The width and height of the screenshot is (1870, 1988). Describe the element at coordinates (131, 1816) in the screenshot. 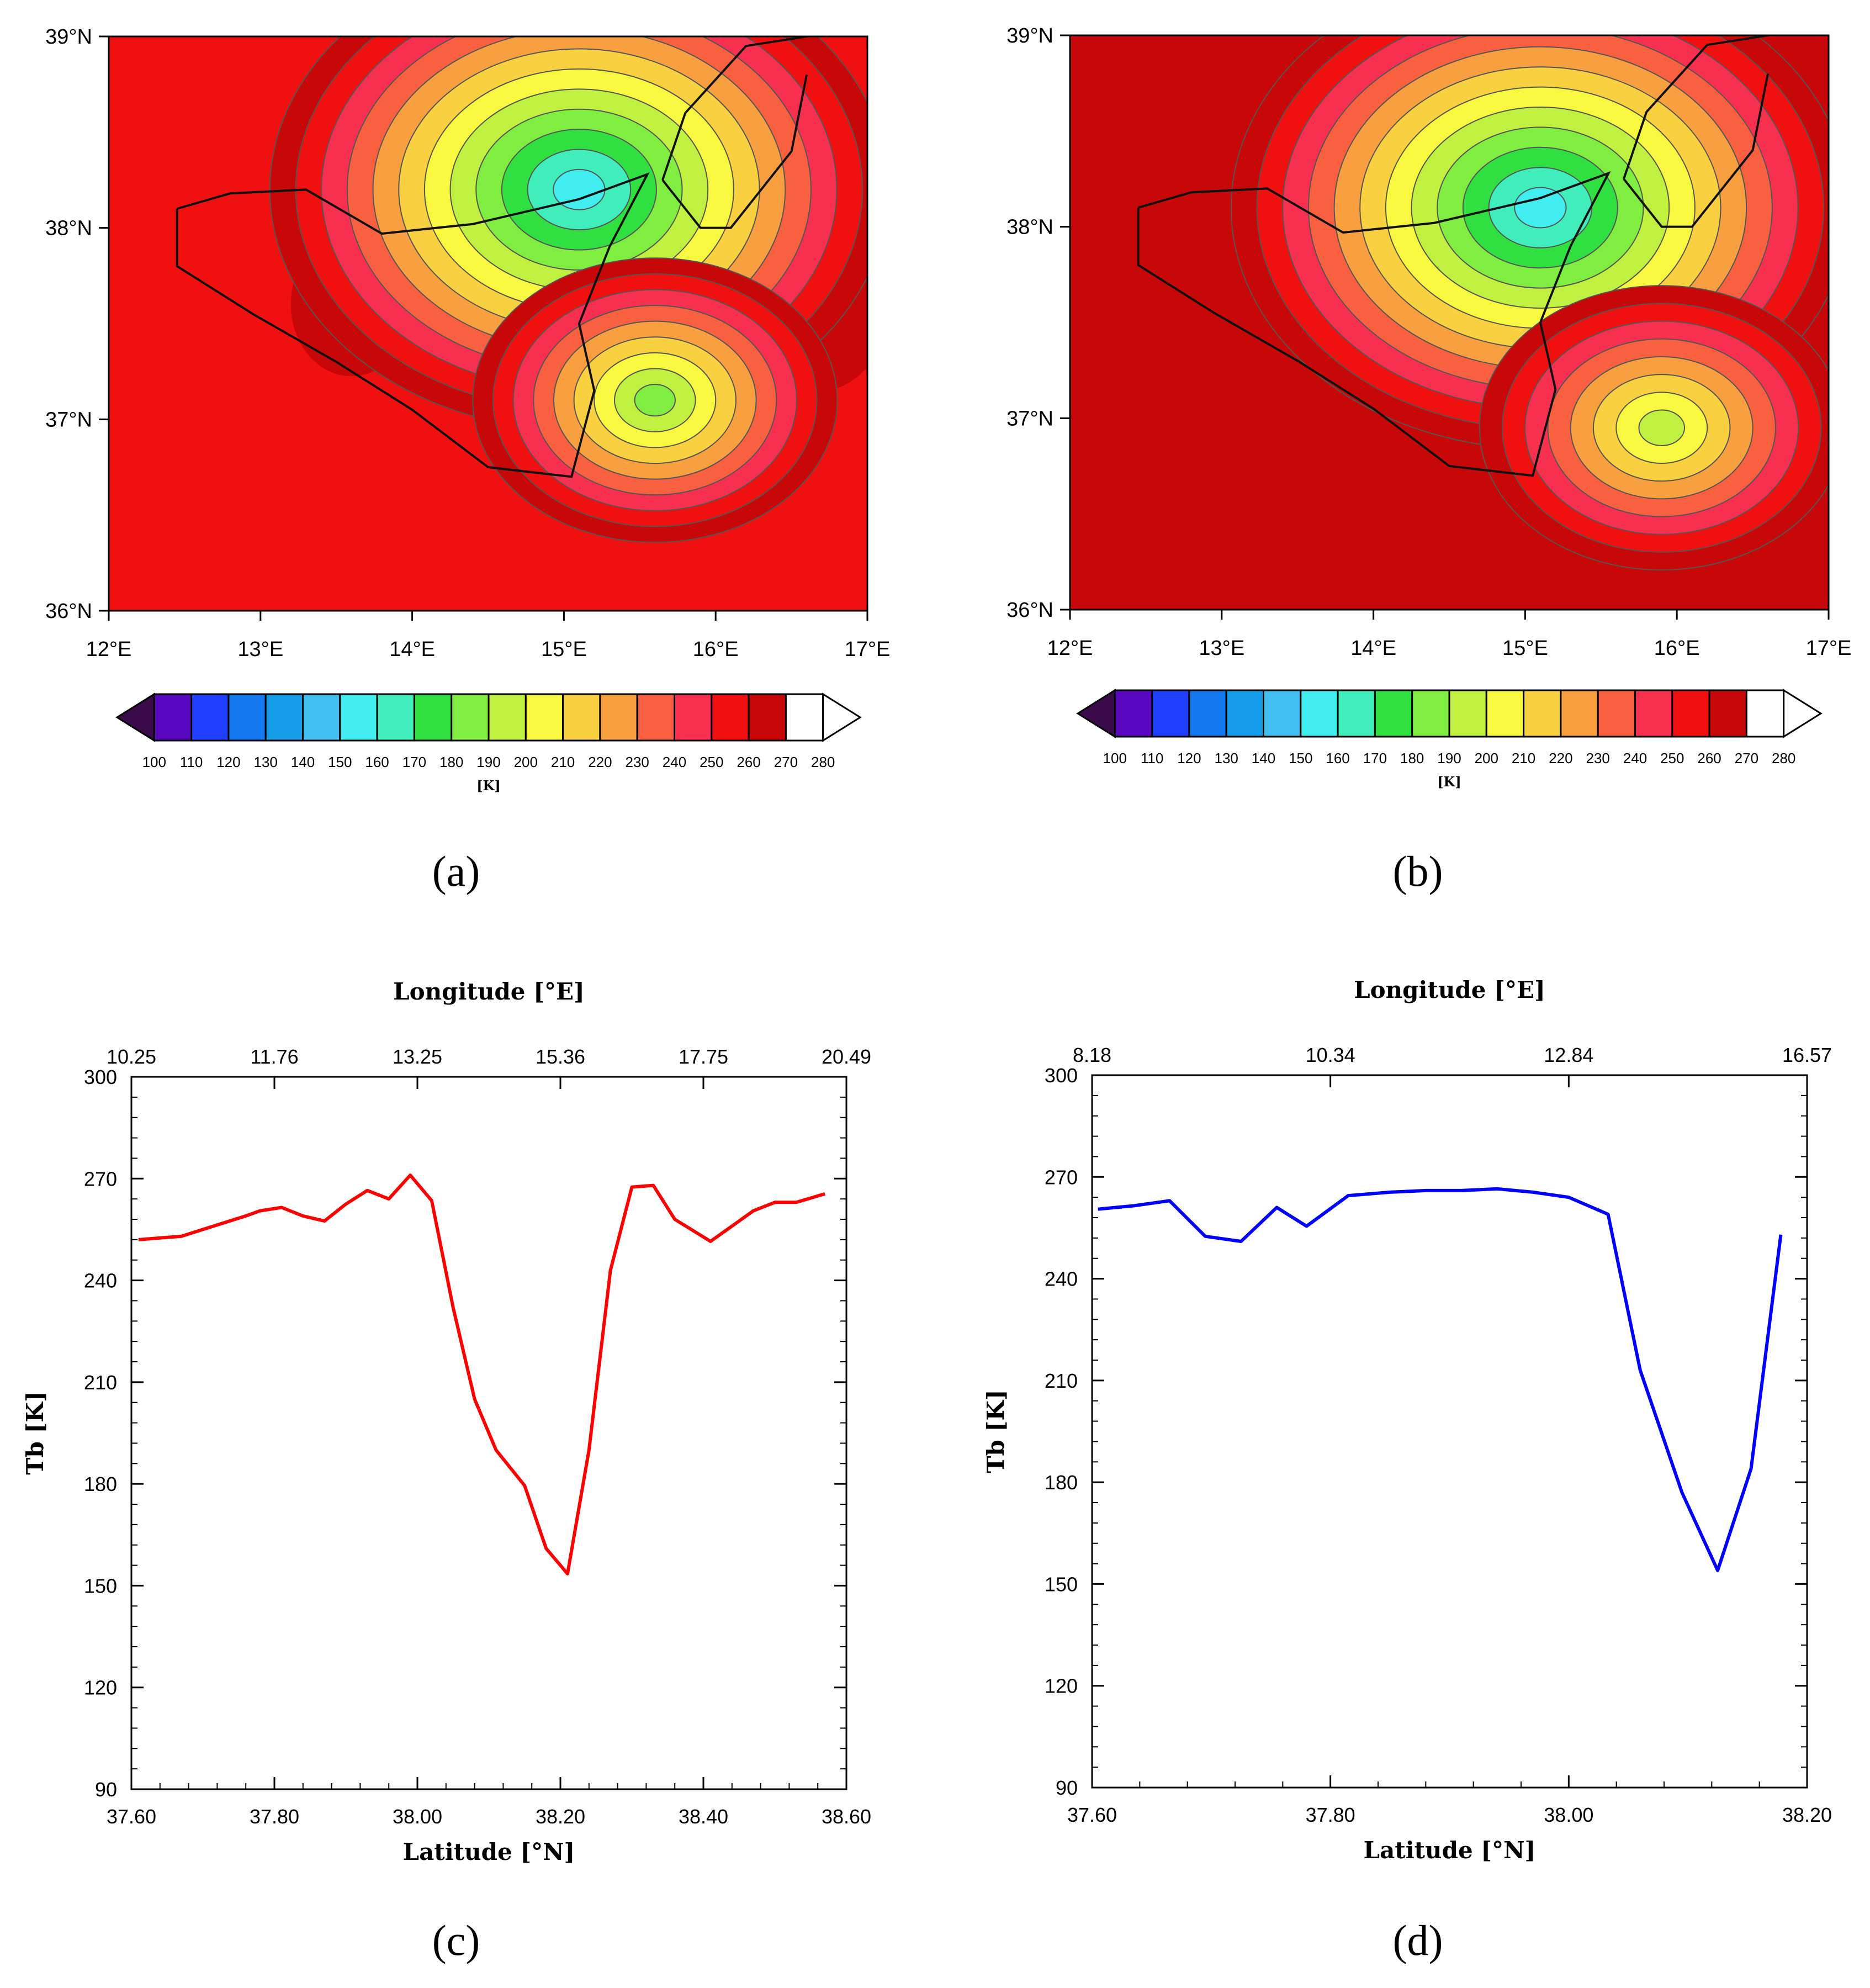

I see `x-tick-label: 37.60` at that location.